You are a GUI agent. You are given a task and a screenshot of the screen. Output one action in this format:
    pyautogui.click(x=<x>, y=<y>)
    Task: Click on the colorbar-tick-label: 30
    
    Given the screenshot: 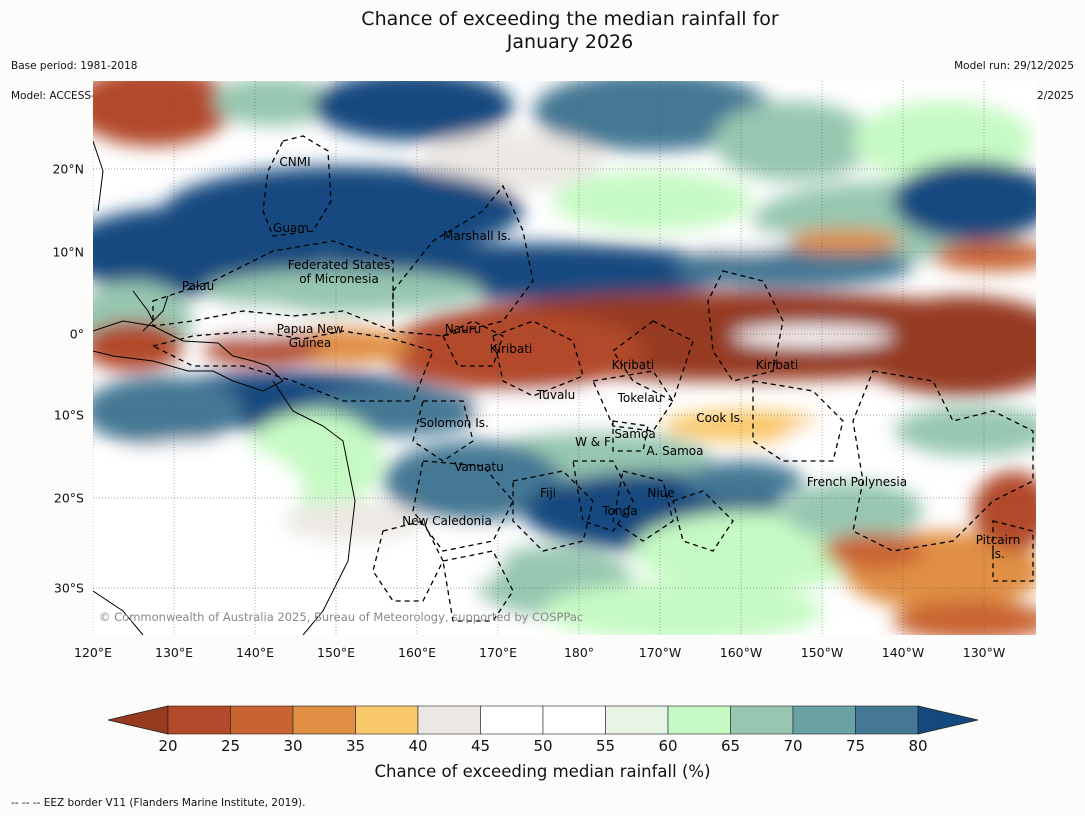 What is the action you would take?
    pyautogui.click(x=293, y=746)
    